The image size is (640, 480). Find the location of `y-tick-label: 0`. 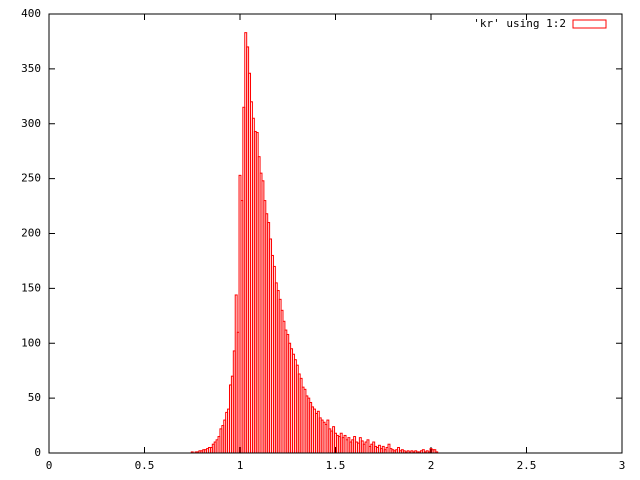

y-tick-label: 0 is located at coordinates (37, 452).